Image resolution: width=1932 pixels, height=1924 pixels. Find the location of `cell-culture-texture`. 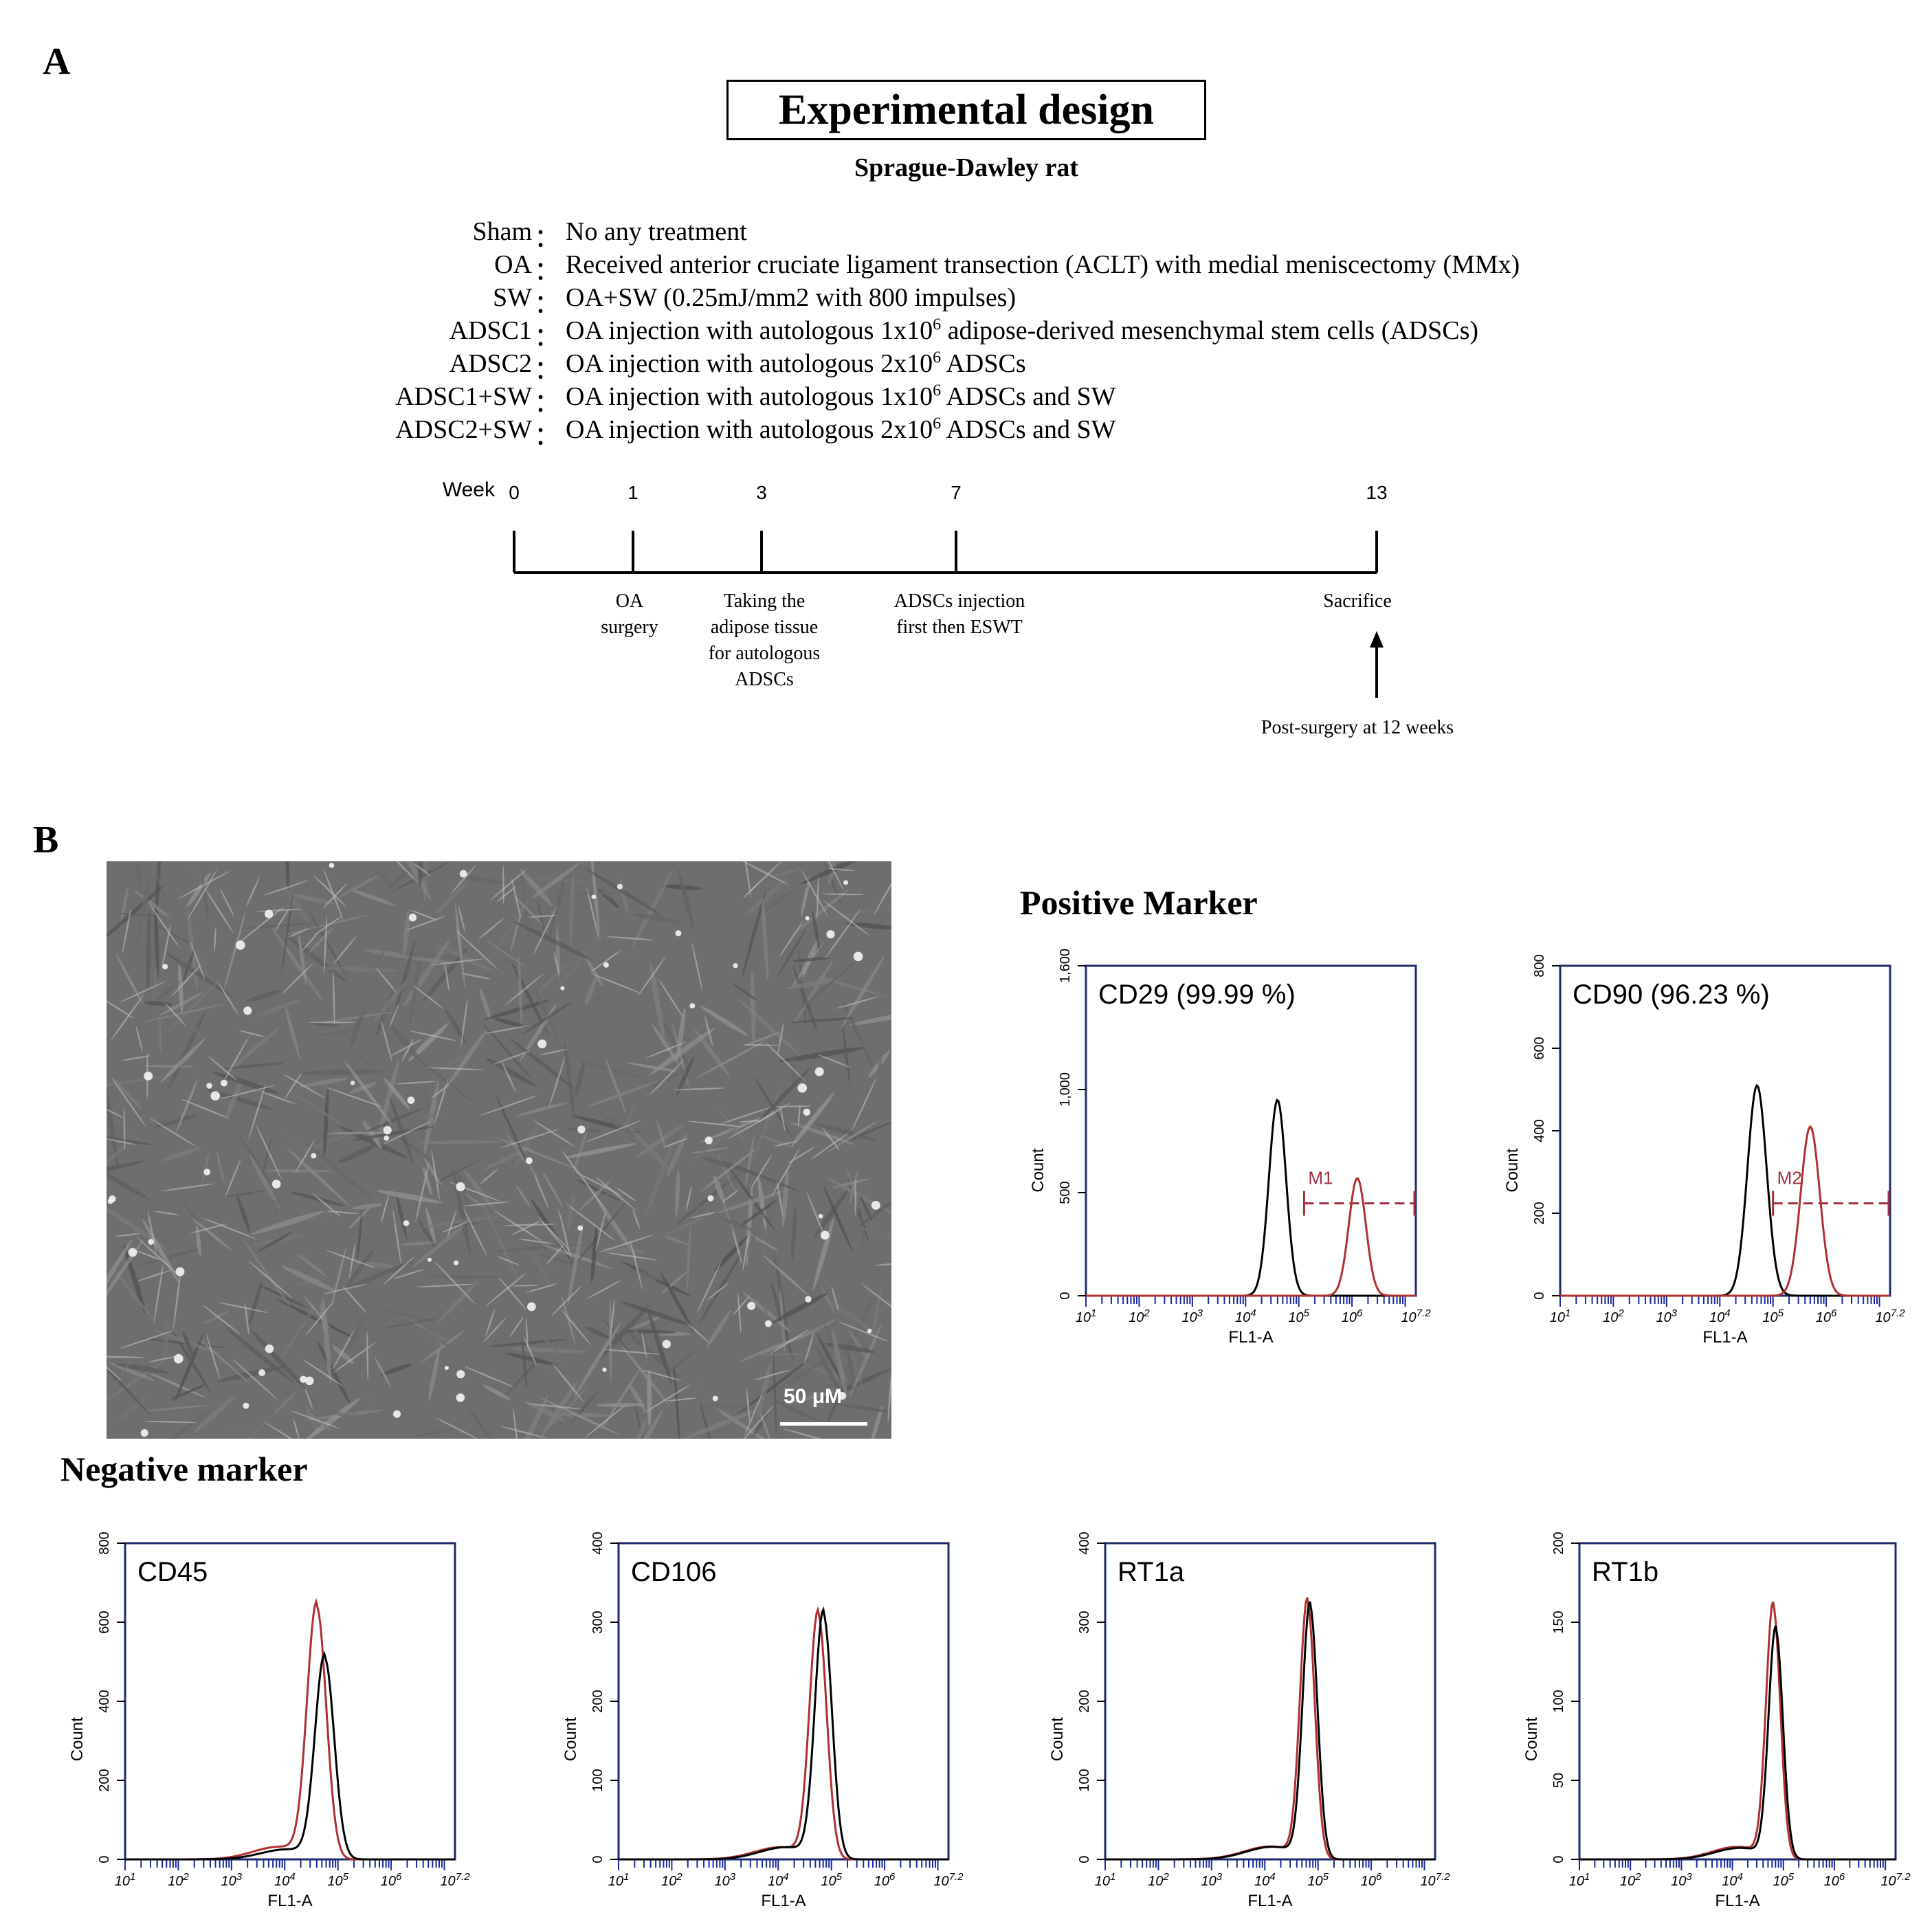

cell-culture-texture is located at coordinates (499, 1150).